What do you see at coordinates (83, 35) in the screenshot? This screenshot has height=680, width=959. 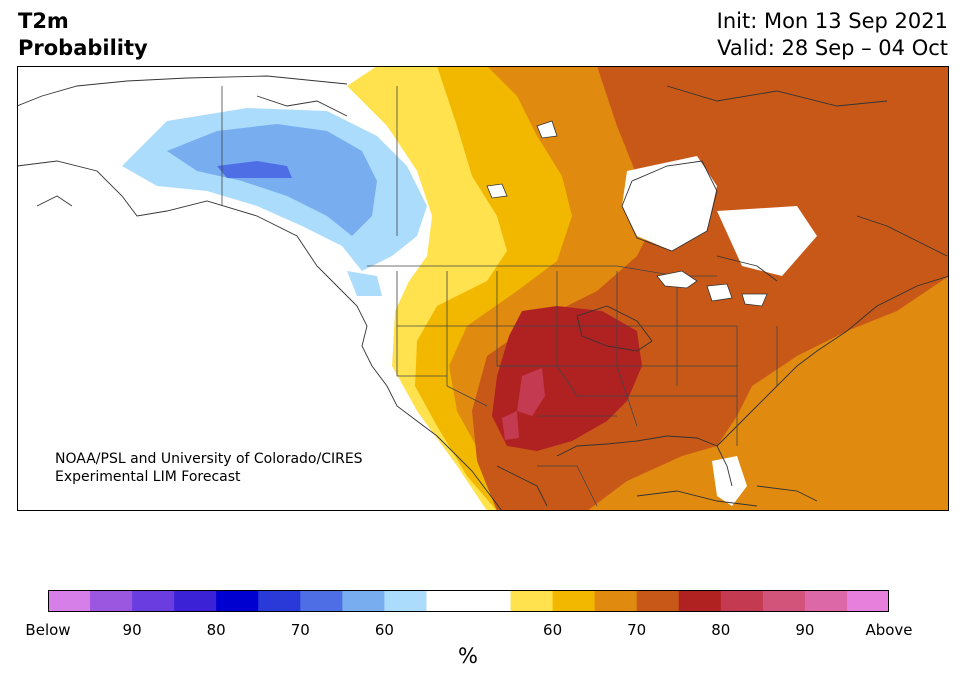 I see `map-title: T2m Probability` at bounding box center [83, 35].